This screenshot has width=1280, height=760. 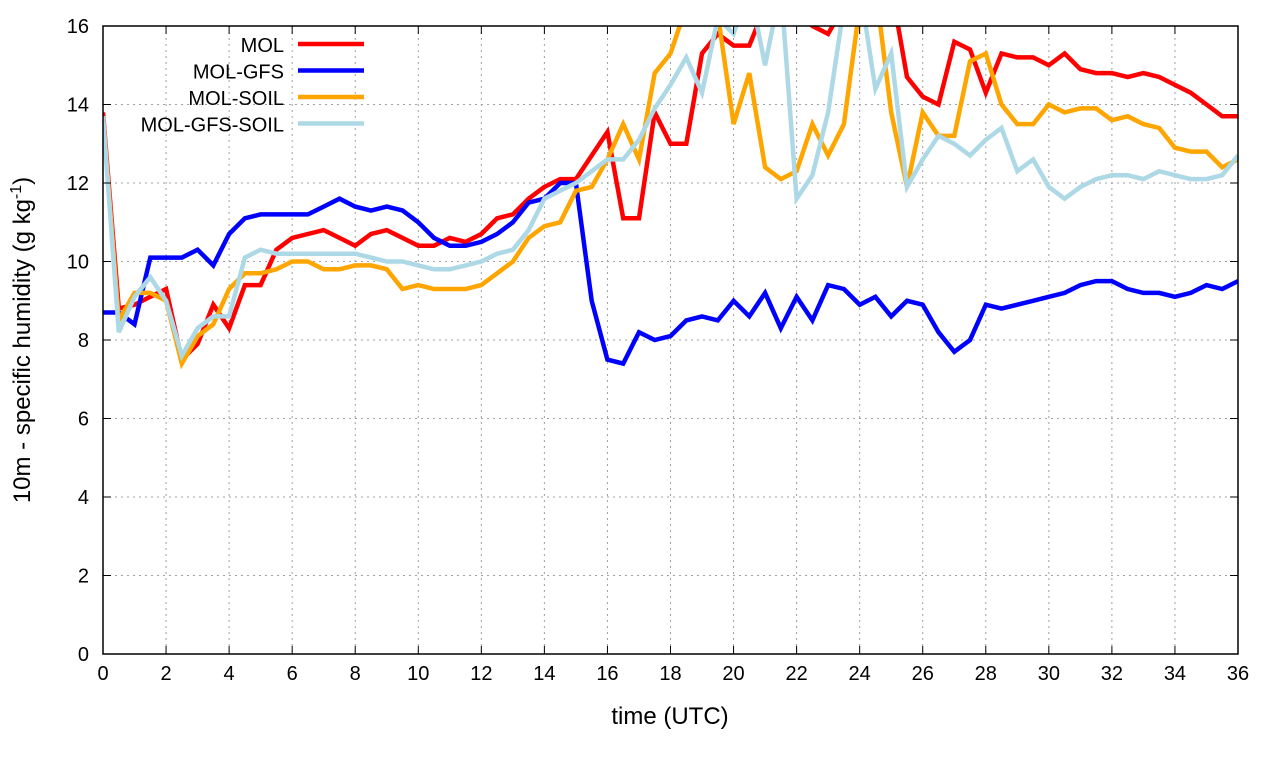 I want to click on x-tick-label: 4, so click(x=229, y=674).